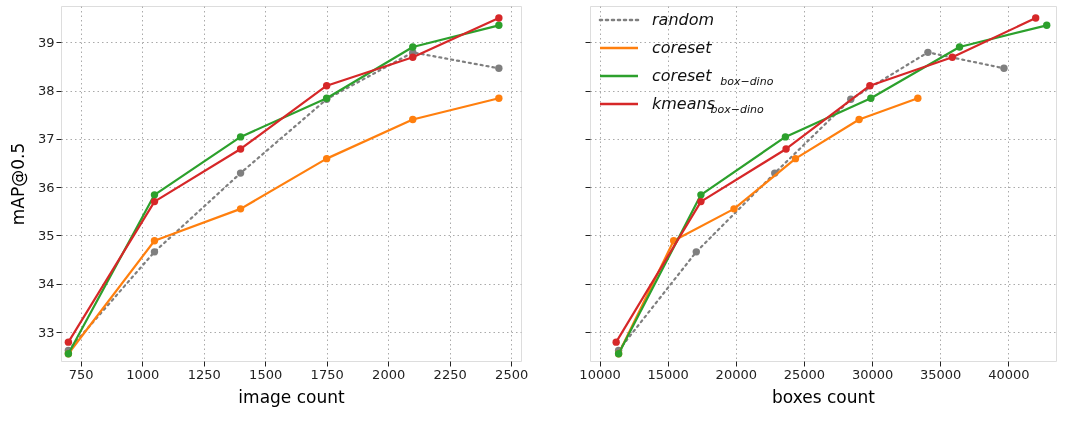 The image size is (1068, 442). Describe the element at coordinates (804, 374) in the screenshot. I see `x-tick-label: 25000` at that location.